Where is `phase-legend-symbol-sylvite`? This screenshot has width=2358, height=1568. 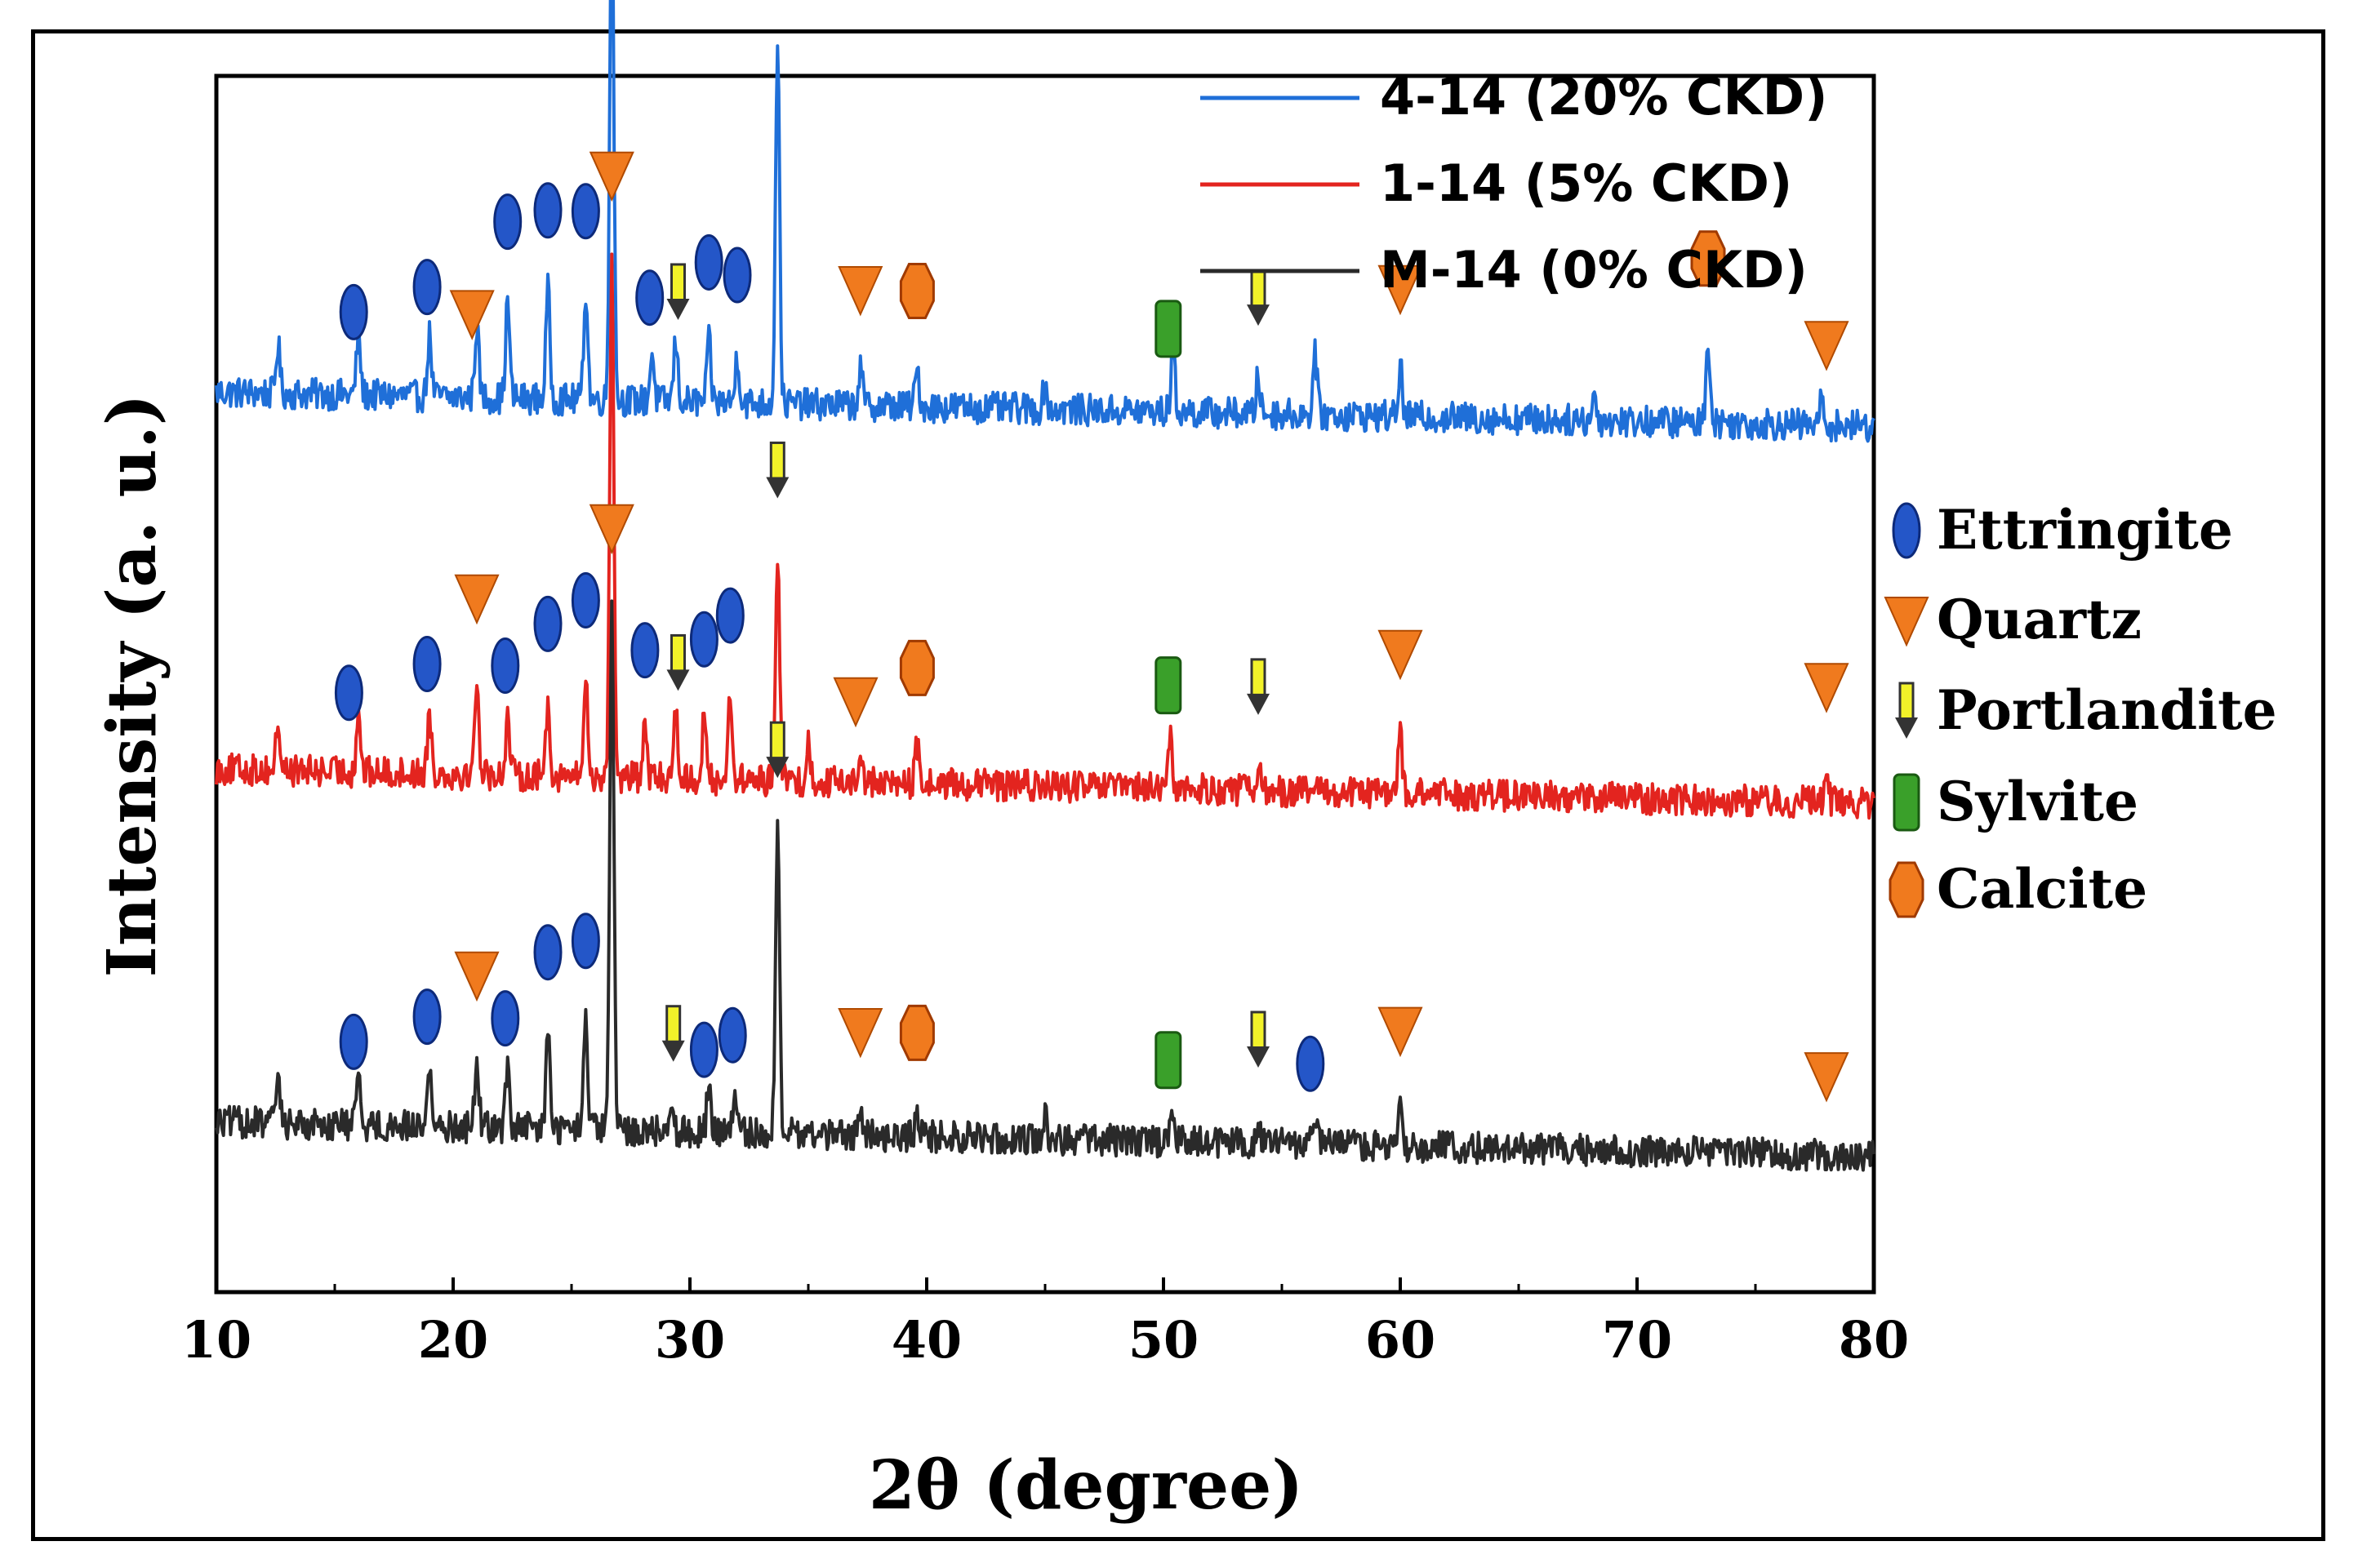
phase-legend-symbol-sylvite is located at coordinates (1907, 802).